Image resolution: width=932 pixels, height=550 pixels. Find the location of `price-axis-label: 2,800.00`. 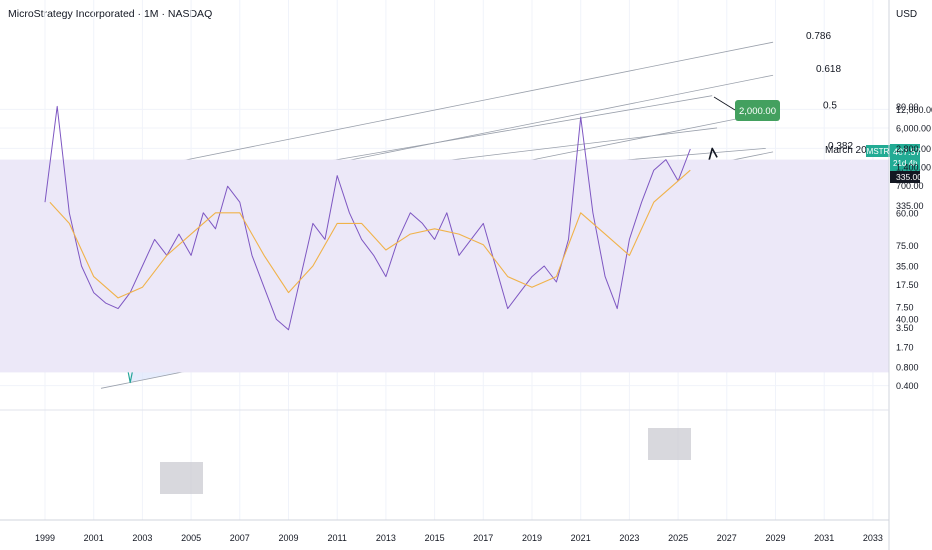

price-axis-label: 2,800.00 is located at coordinates (913, 149).